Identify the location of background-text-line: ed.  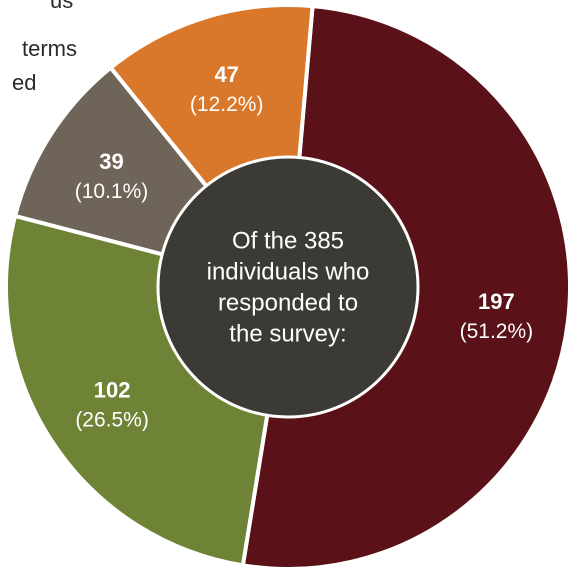
(24, 82).